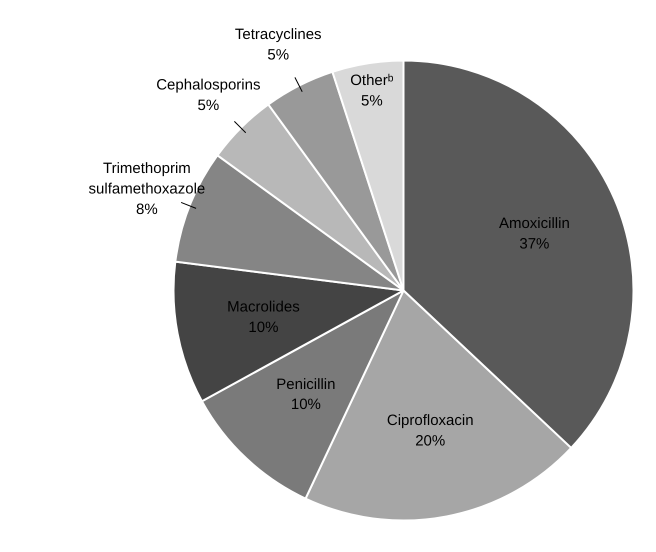 The image size is (656, 552). What do you see at coordinates (263, 307) in the screenshot?
I see `slice-label: Macrolides` at bounding box center [263, 307].